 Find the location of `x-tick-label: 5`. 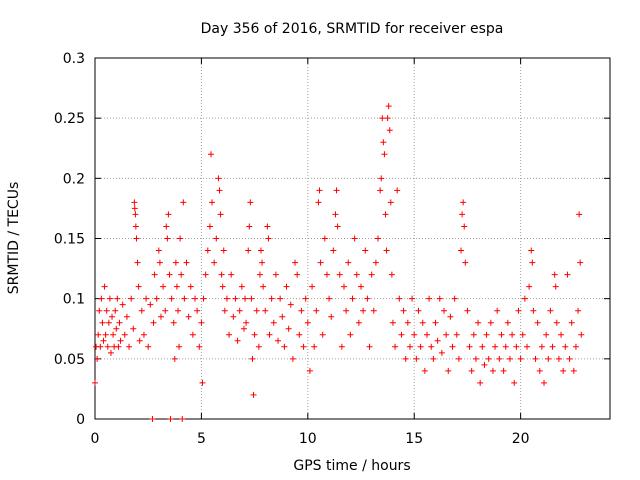

x-tick-label: 5 is located at coordinates (201, 439).